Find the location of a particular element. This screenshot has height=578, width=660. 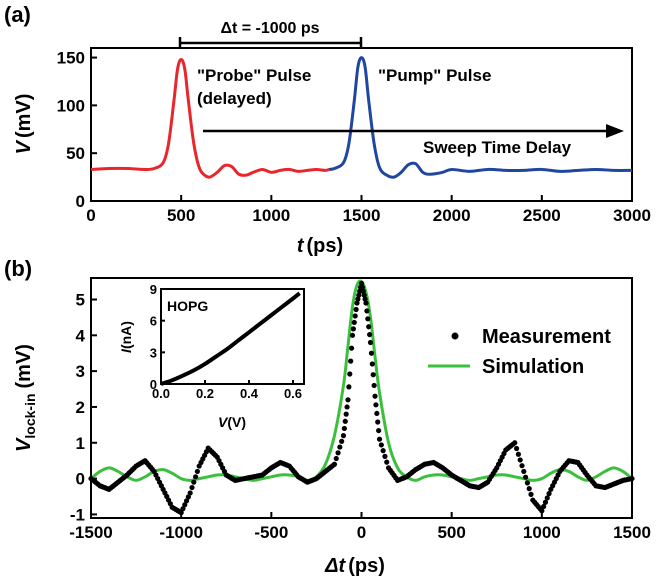

panel-a-x-tick-label: 3000 is located at coordinates (632, 215).